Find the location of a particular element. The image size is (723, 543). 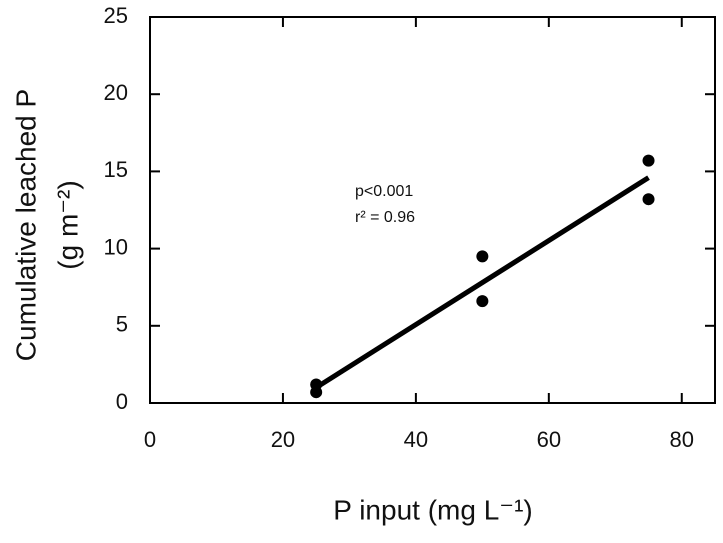

y-tick-label: 20 is located at coordinates (116, 92).